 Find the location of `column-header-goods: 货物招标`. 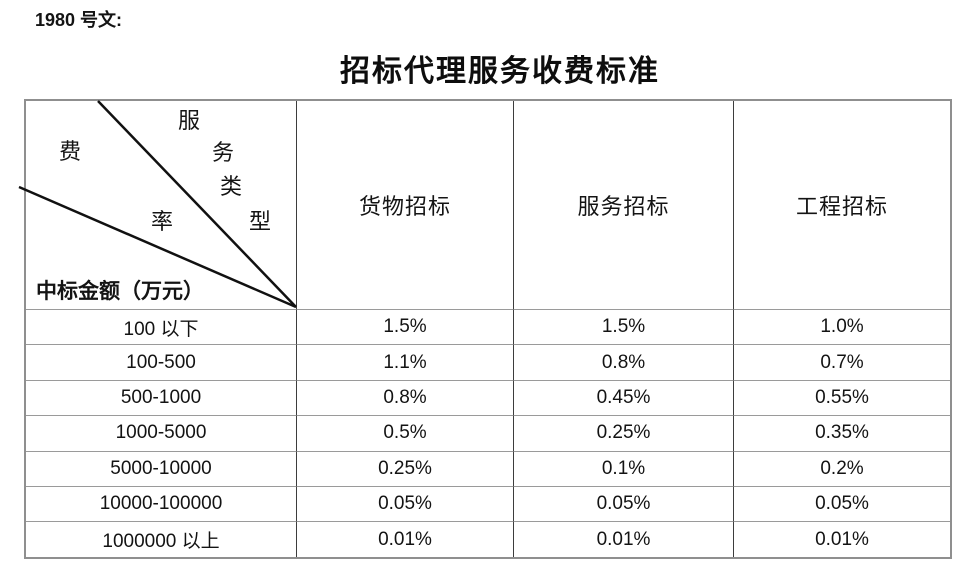

column-header-goods: 货物招标 is located at coordinates (404, 205).